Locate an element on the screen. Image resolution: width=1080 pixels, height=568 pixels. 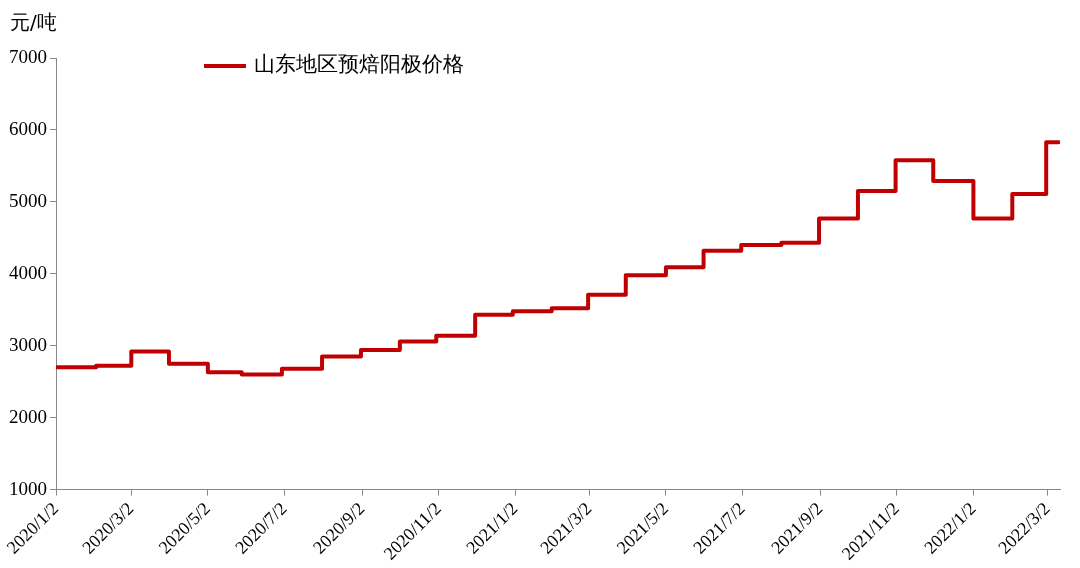
y-tick-label: 7000 is located at coordinates (28, 56).